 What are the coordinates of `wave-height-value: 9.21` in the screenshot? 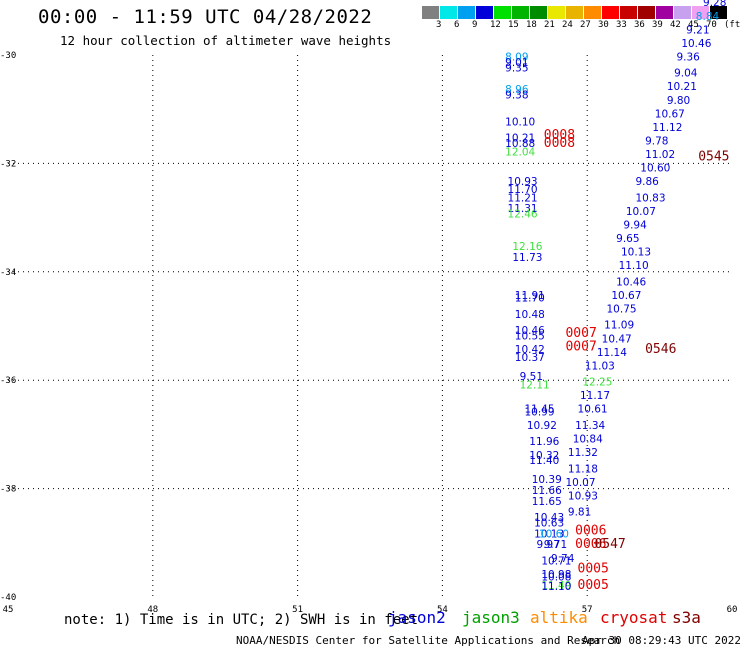 It's located at (697, 30).